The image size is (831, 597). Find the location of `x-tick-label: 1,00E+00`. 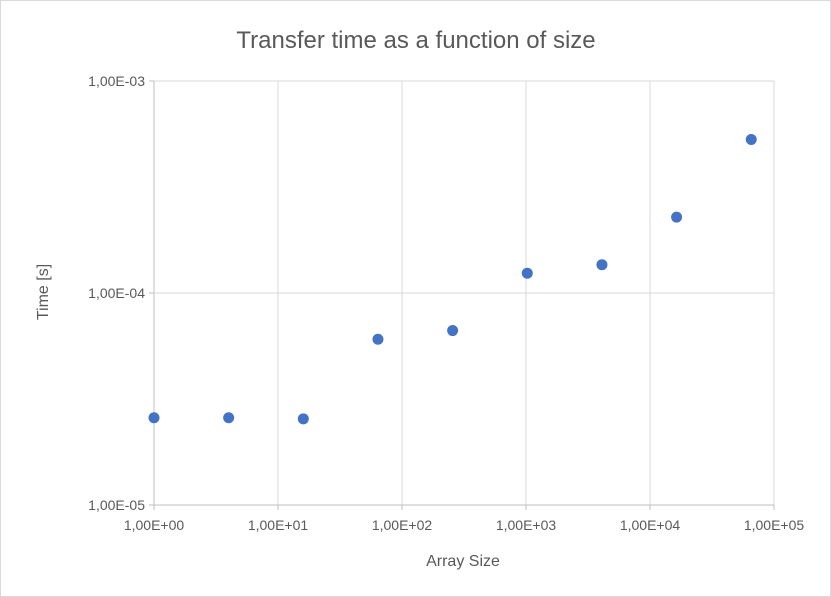

x-tick-label: 1,00E+00 is located at coordinates (154, 525).